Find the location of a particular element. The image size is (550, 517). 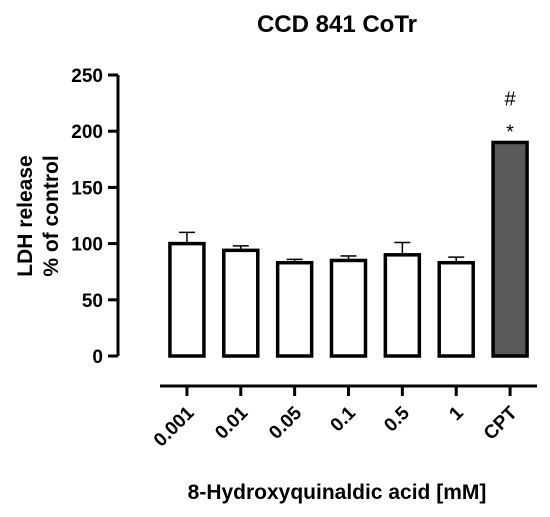

x-axis: 0.001 0.01 0.05 0.1 0.5 1 CPT is located at coordinates (343, 417).